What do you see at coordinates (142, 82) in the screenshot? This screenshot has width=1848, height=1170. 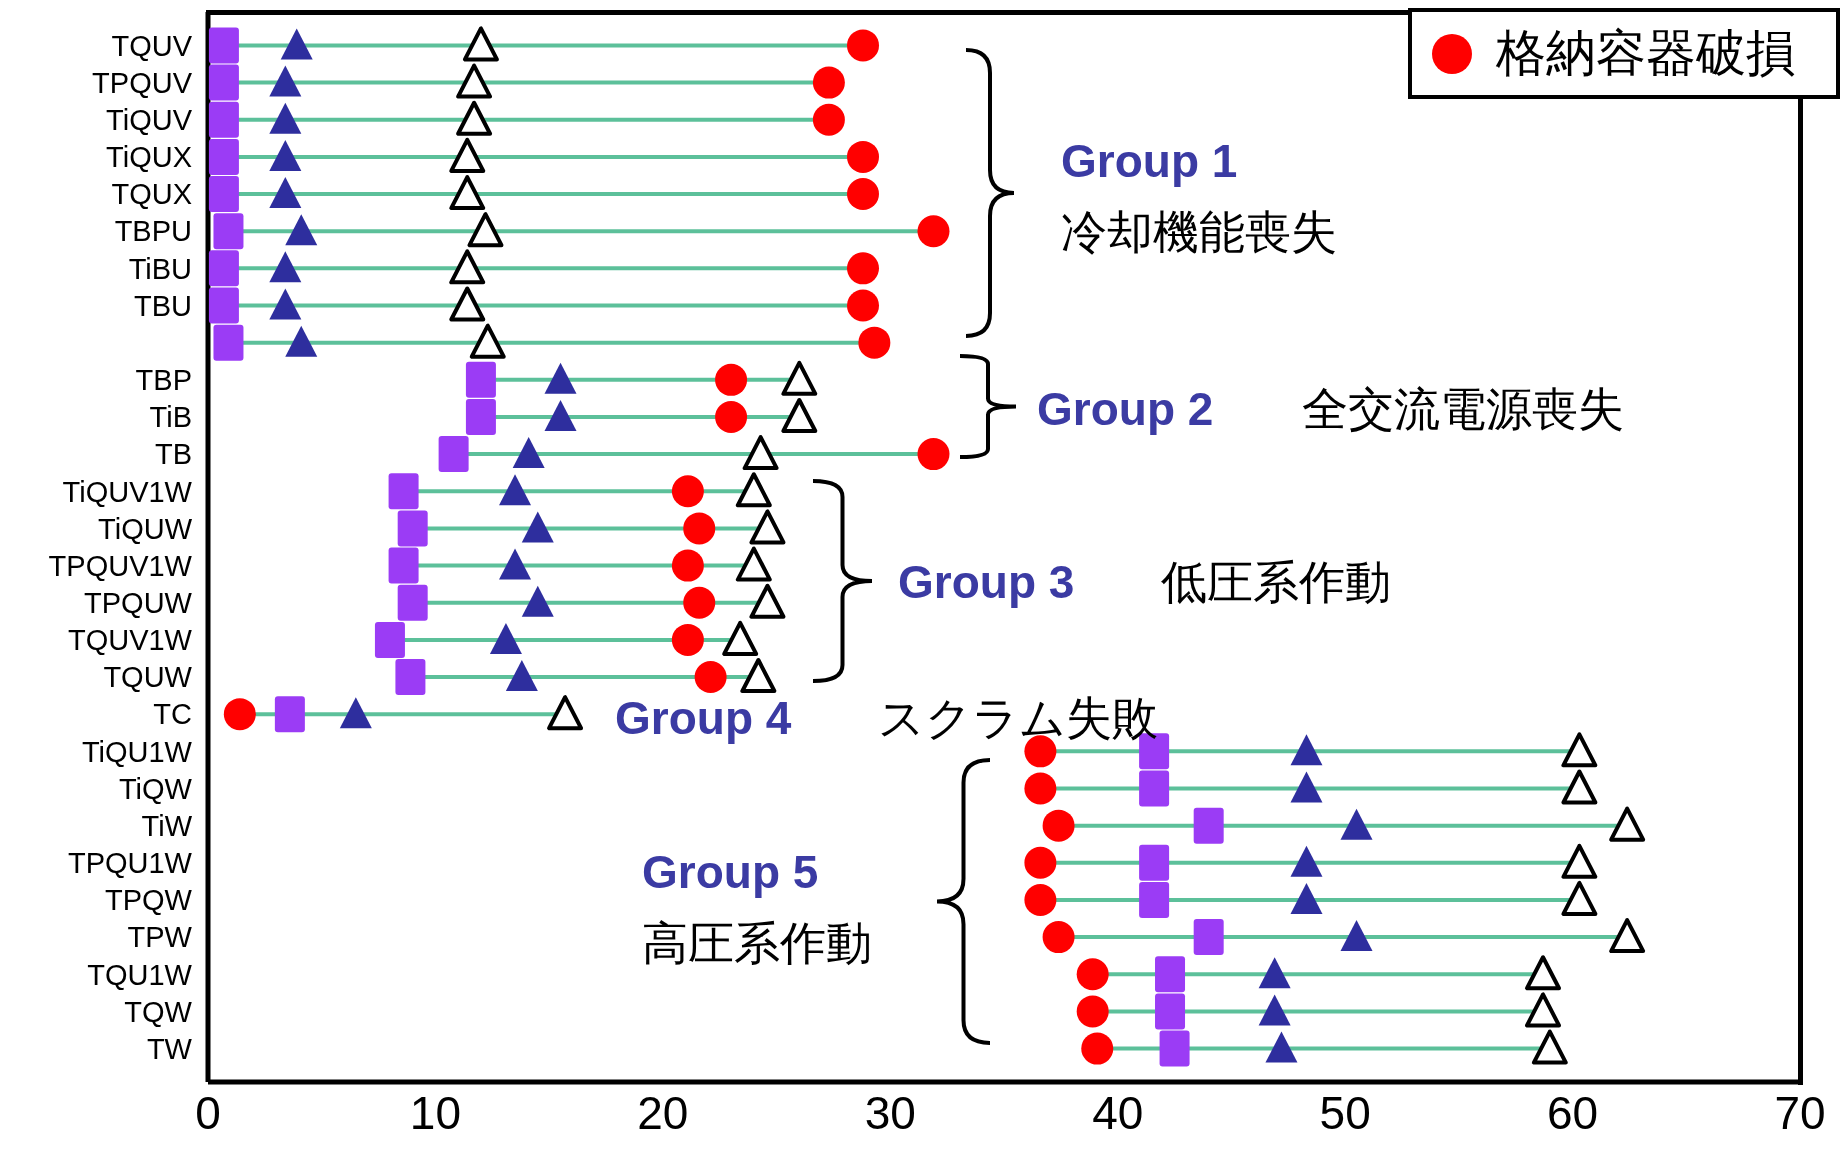 I see `y-tick-label: TPQUV` at bounding box center [142, 82].